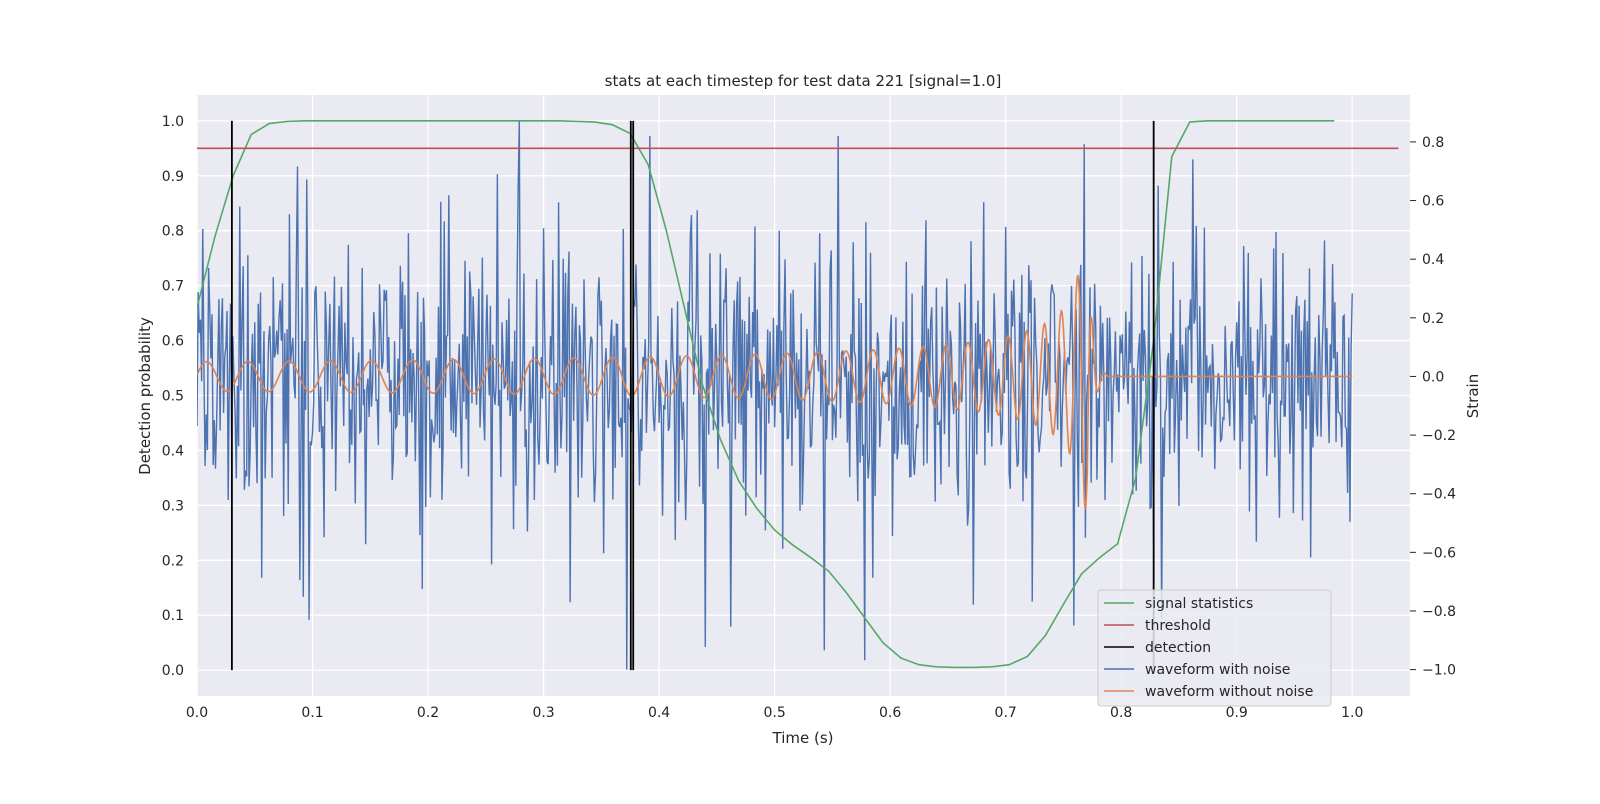 This screenshot has height=804, width=1600. What do you see at coordinates (173, 561) in the screenshot?
I see `y-tick-label-left-2: 0.2` at bounding box center [173, 561].